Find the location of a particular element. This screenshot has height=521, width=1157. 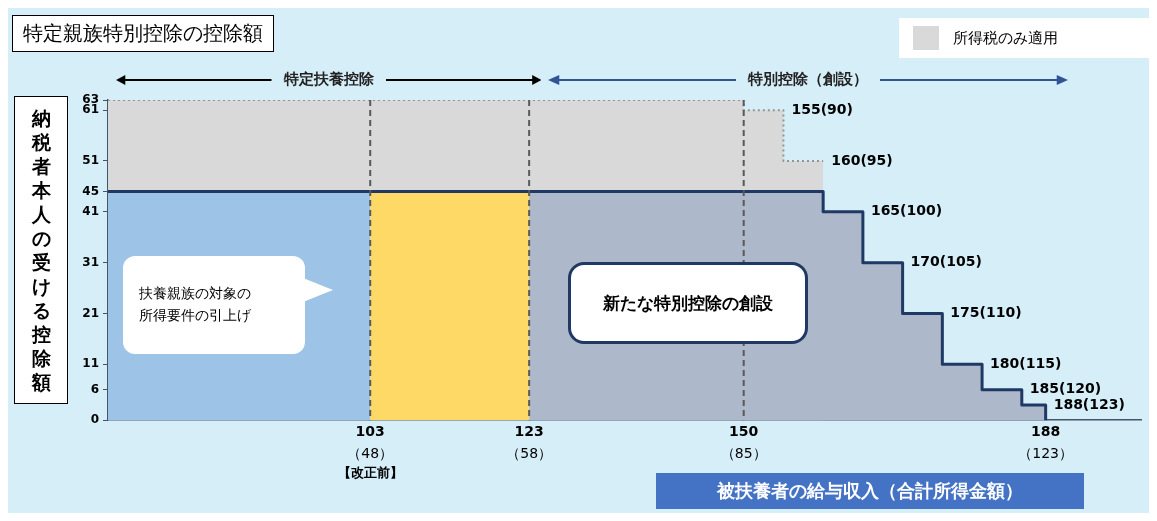

annotation: 155(90) is located at coordinates (822, 108).